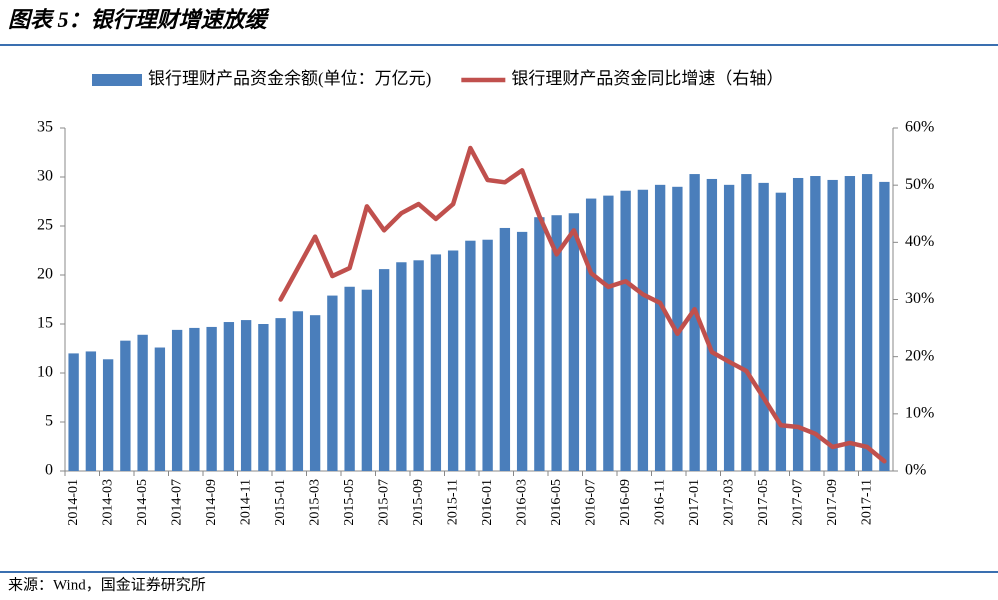 The width and height of the screenshot is (998, 600). What do you see at coordinates (728, 502) in the screenshot?
I see `x-tick-label: 2017-03` at bounding box center [728, 502].